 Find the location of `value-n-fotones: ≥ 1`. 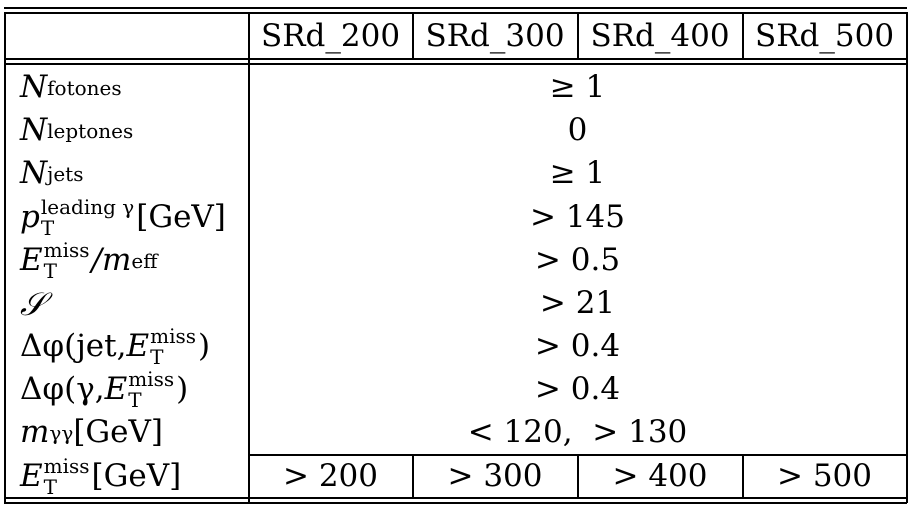

value-n-fotones: ≥ 1 is located at coordinates (577, 87).